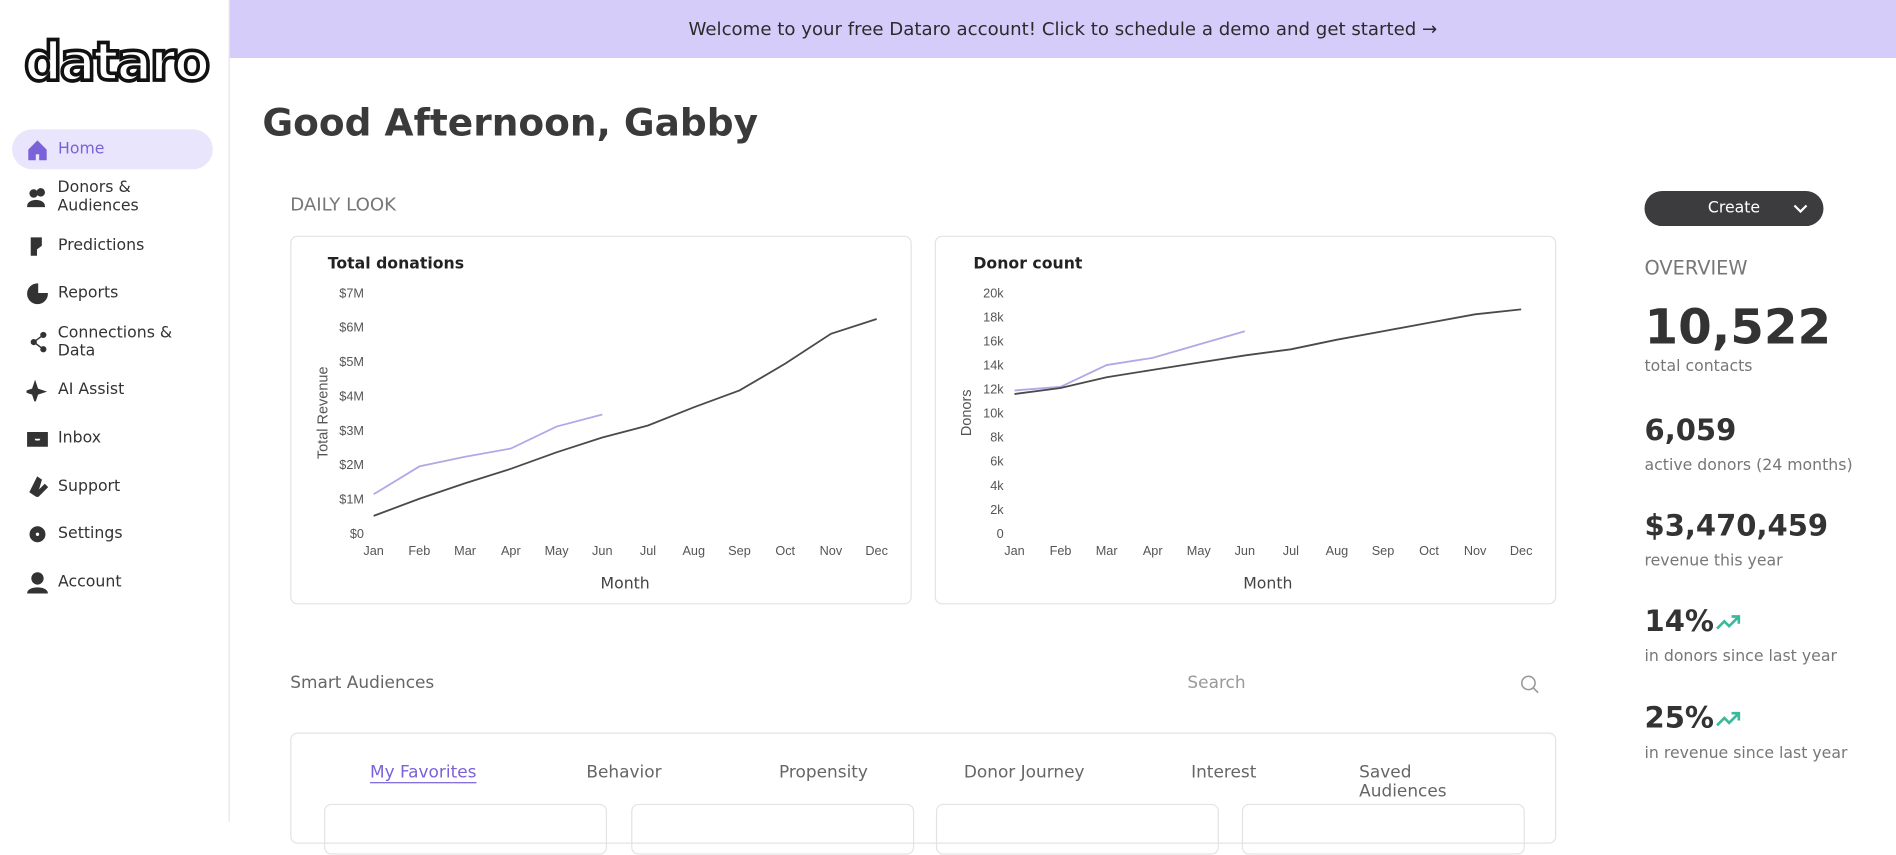  I want to click on y-tick-label: 18k, so click(993, 317).